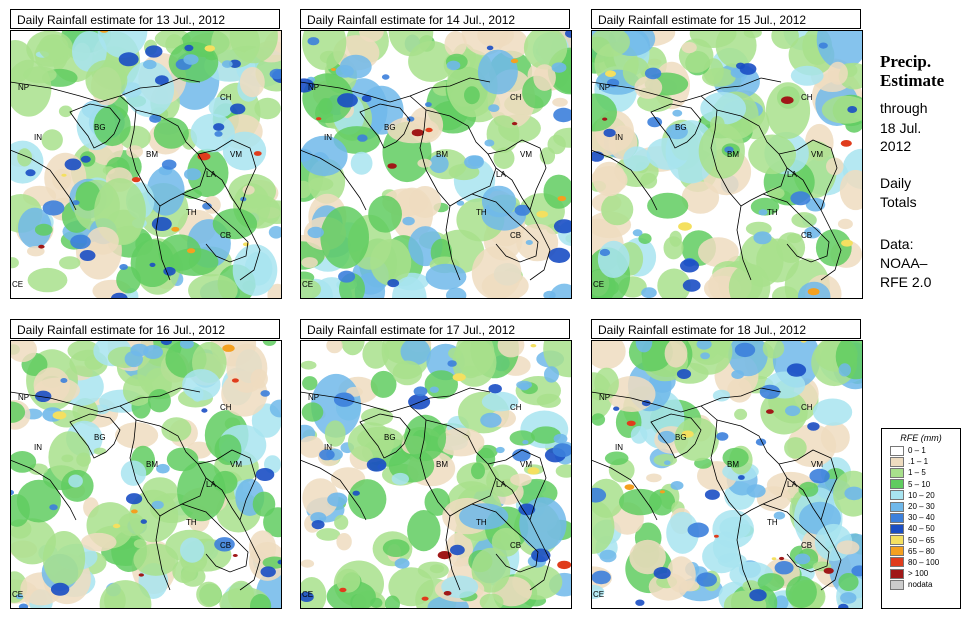  What do you see at coordinates (417, 186) in the screenshot?
I see `country-labels: NP CH IN BG BM VM LA TH CB CE` at bounding box center [417, 186].